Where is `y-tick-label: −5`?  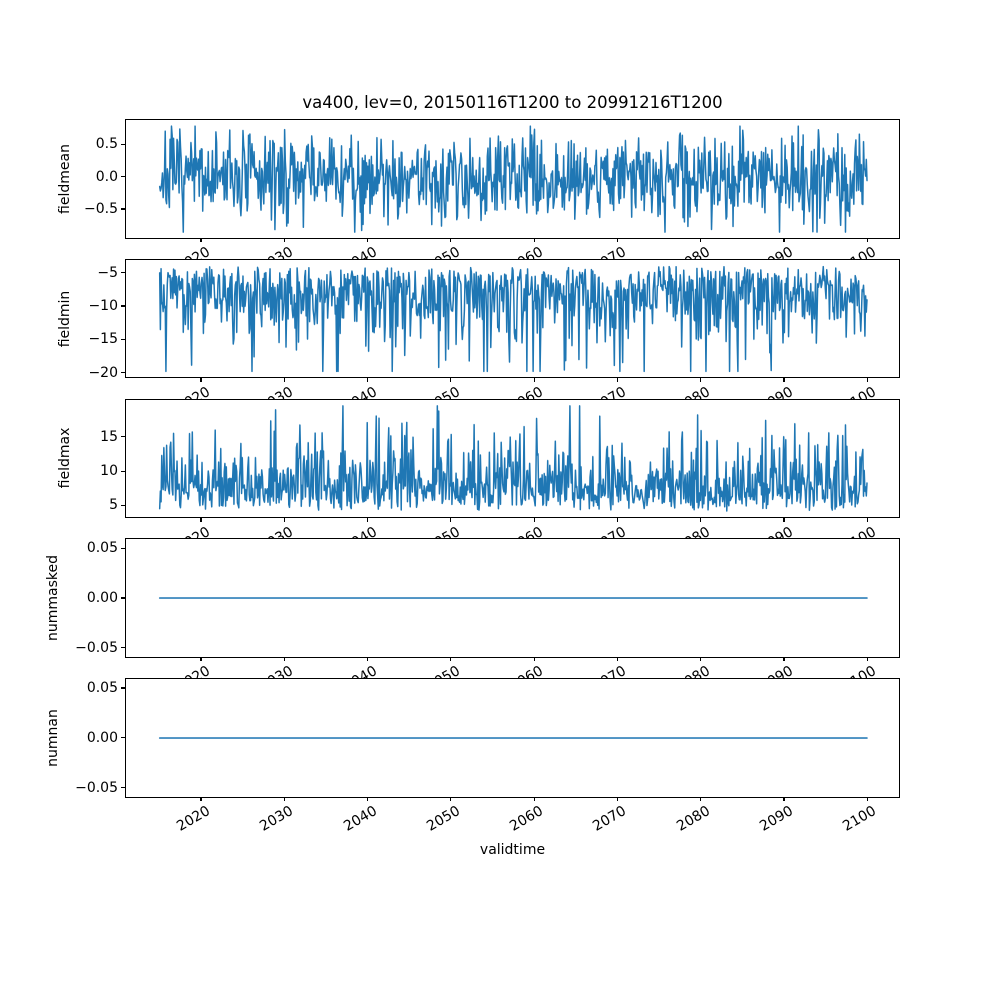 y-tick-label: −5 is located at coordinates (107, 272).